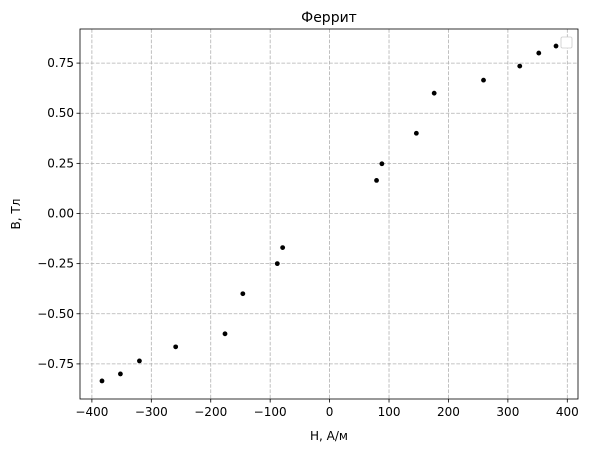 The width and height of the screenshot is (589, 453). I want to click on x-tick-label: −100, so click(270, 412).